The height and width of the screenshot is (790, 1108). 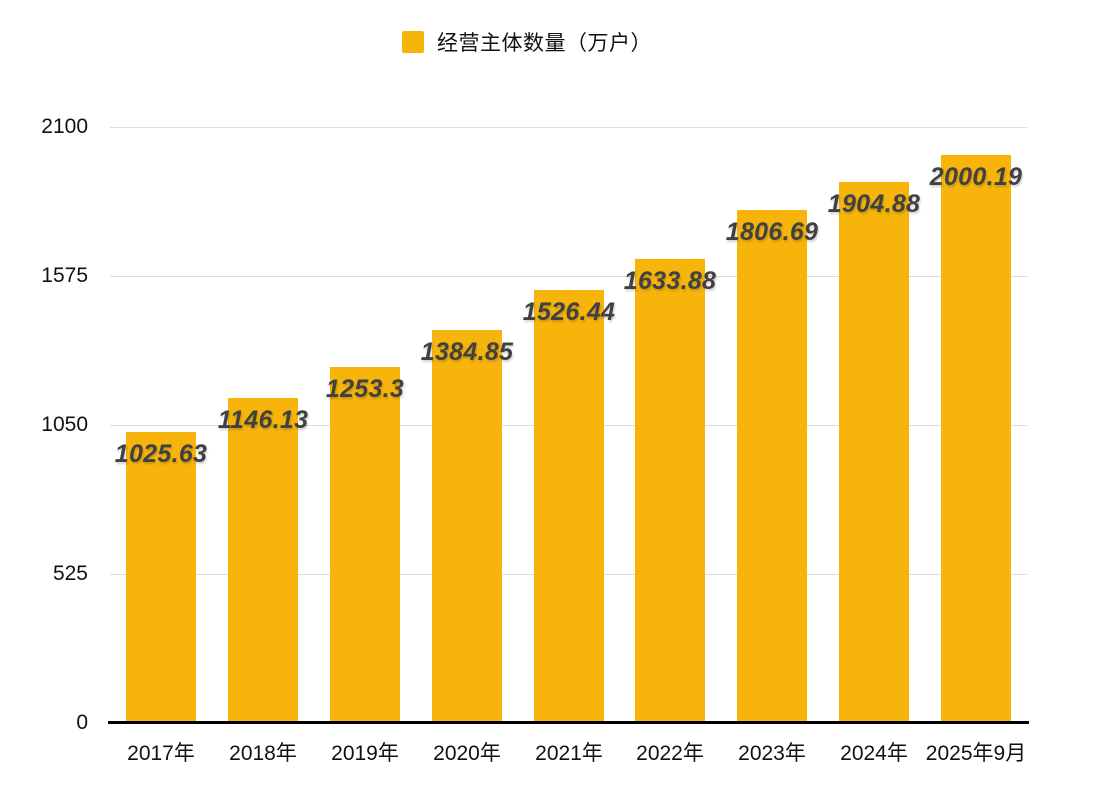 What do you see at coordinates (874, 753) in the screenshot?
I see `x-axis-label: 2024年` at bounding box center [874, 753].